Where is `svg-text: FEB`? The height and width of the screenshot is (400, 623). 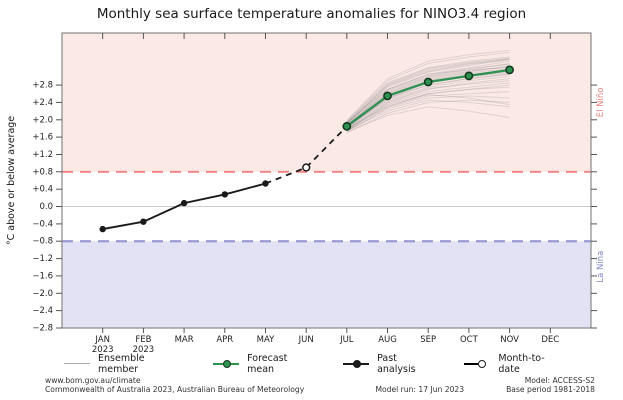 svg-text: FEB is located at coordinates (143, 340).